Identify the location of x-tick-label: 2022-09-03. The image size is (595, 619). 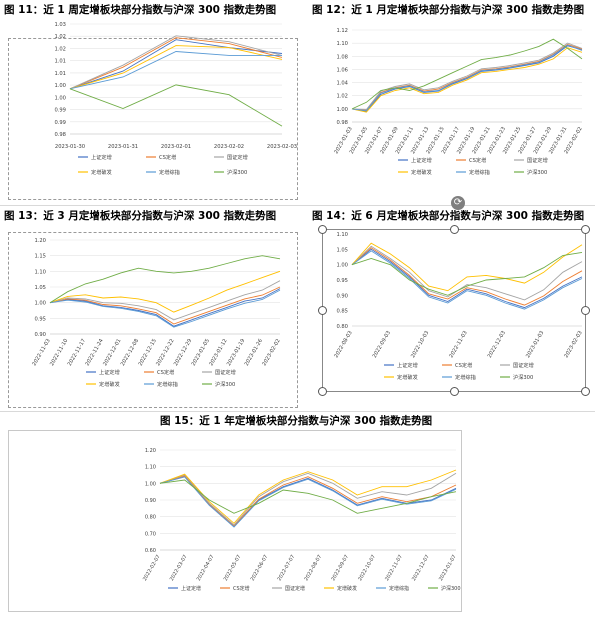
(382, 344).